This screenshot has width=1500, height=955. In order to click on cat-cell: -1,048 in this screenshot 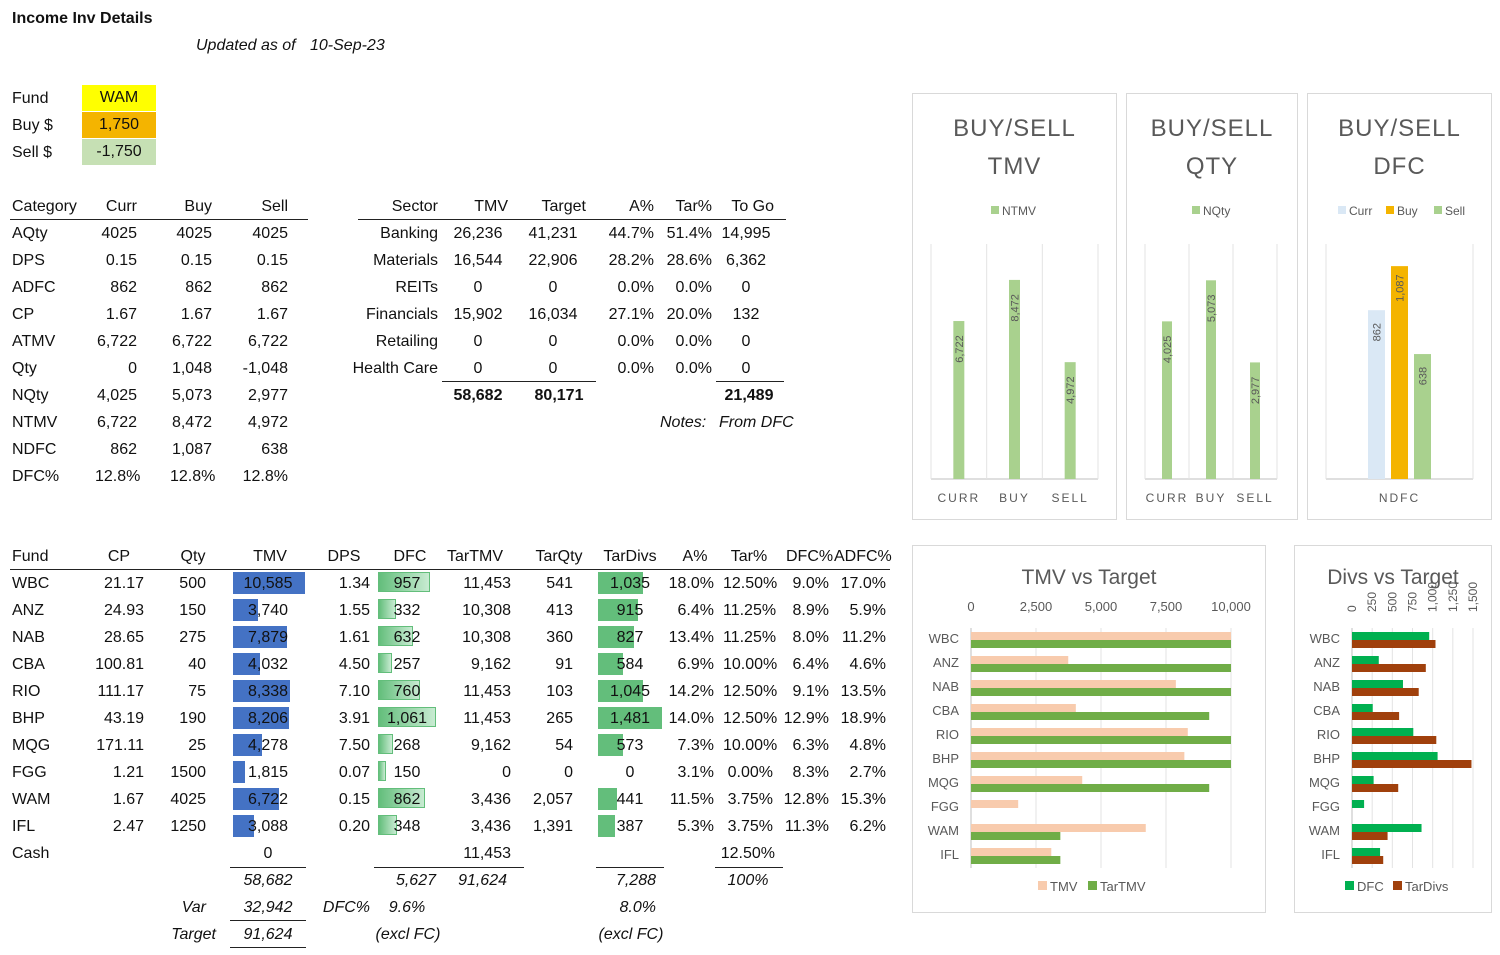, I will do `click(265, 368)`.